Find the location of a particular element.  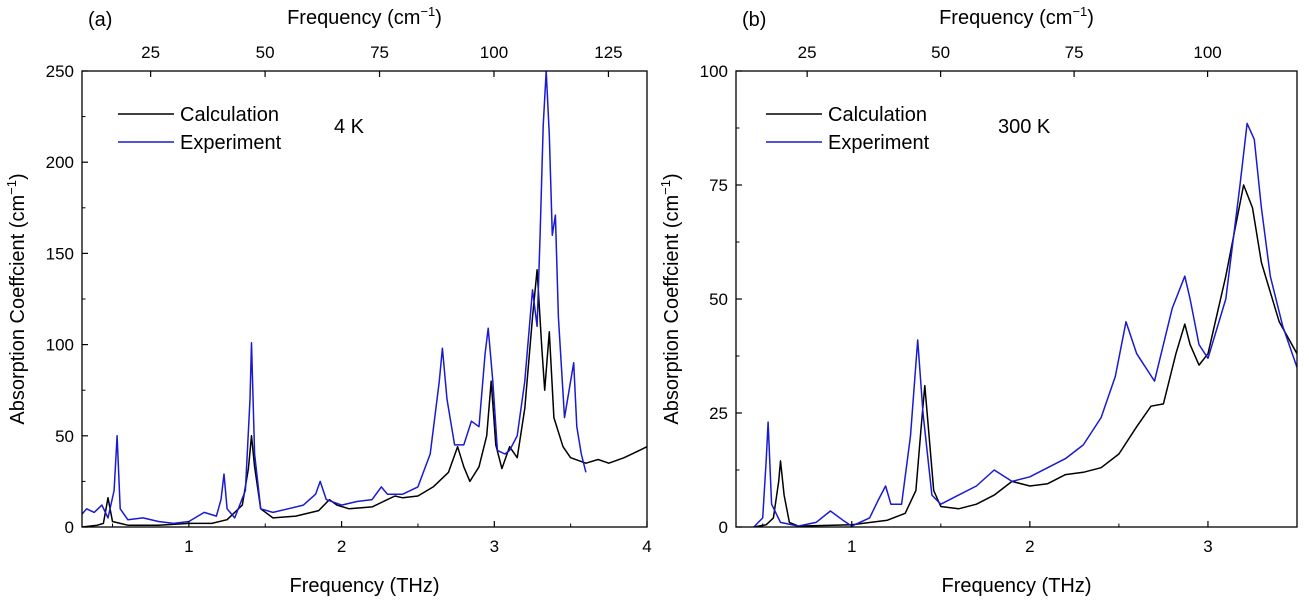

temperature-annotation: 300 K is located at coordinates (1024, 127).